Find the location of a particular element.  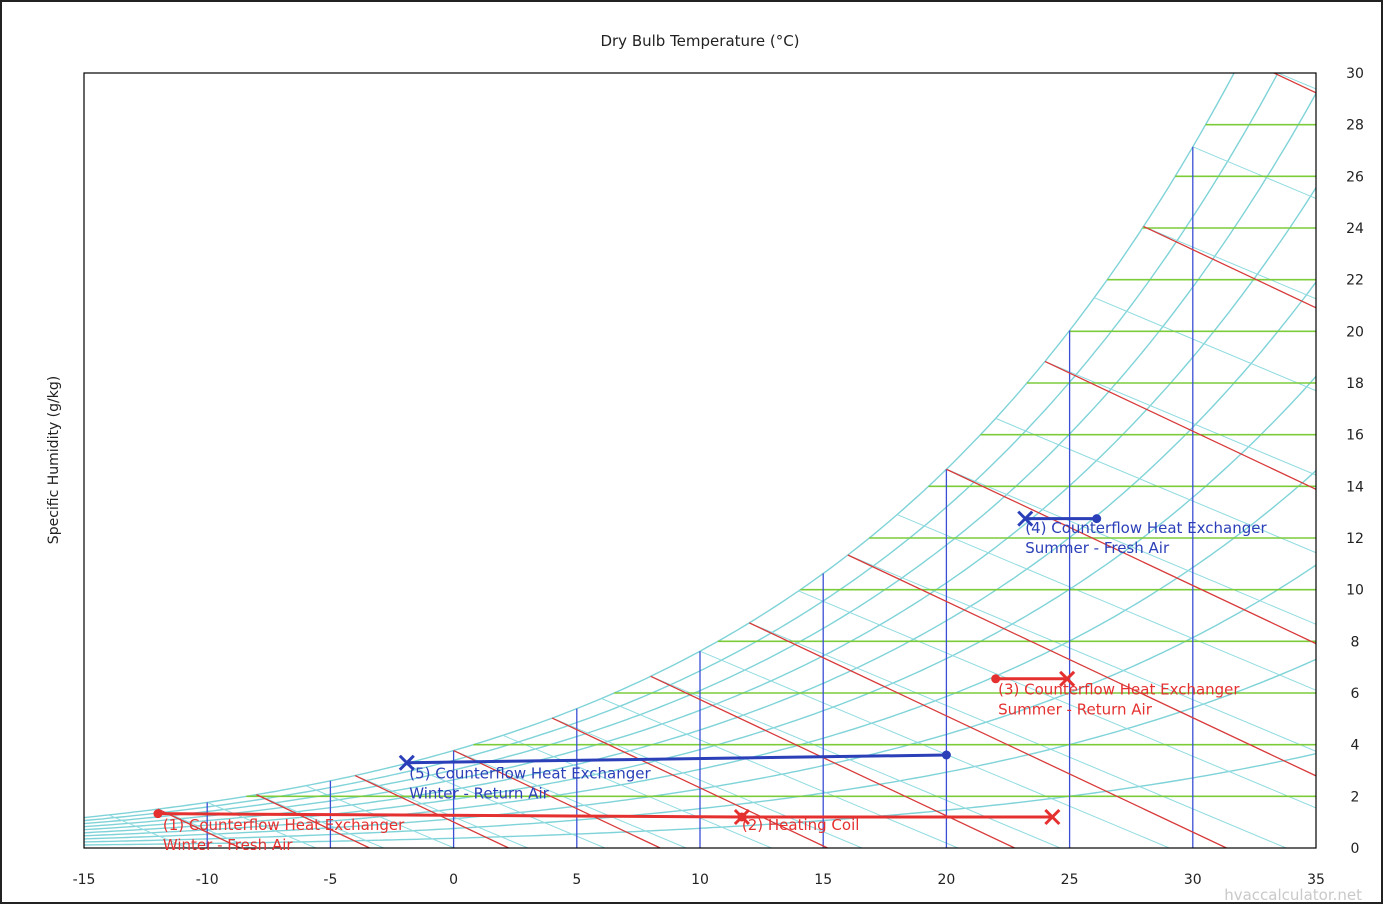

x-tick-label: 35 is located at coordinates (1316, 880).